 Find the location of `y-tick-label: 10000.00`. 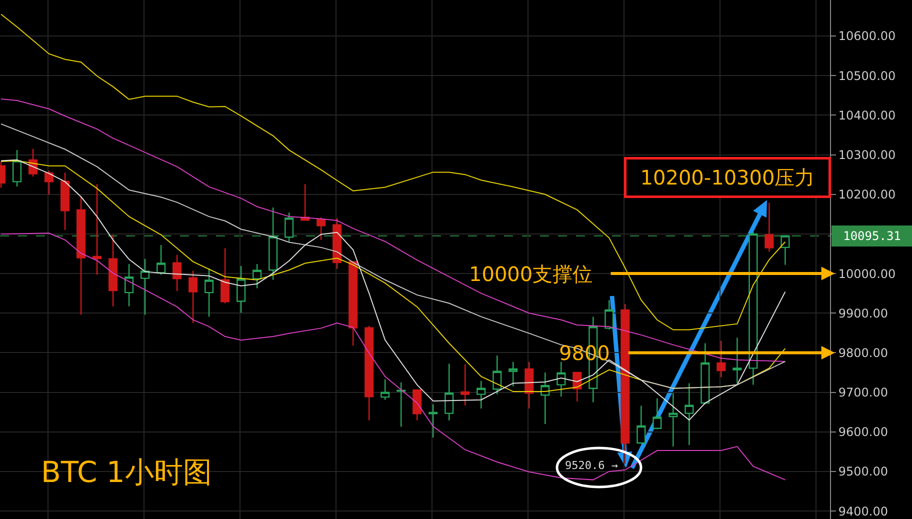

y-tick-label: 10000.00 is located at coordinates (867, 273).